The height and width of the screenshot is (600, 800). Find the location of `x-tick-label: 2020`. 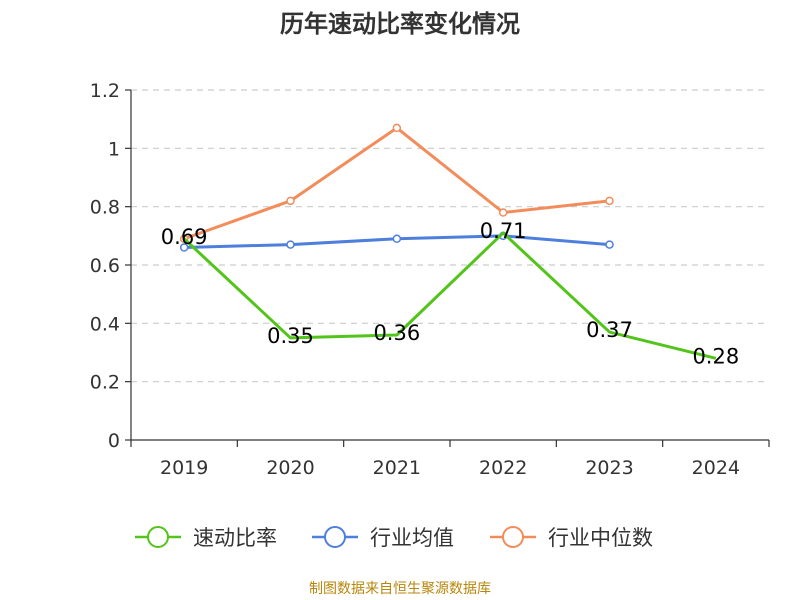

x-tick-label: 2020 is located at coordinates (290, 468).